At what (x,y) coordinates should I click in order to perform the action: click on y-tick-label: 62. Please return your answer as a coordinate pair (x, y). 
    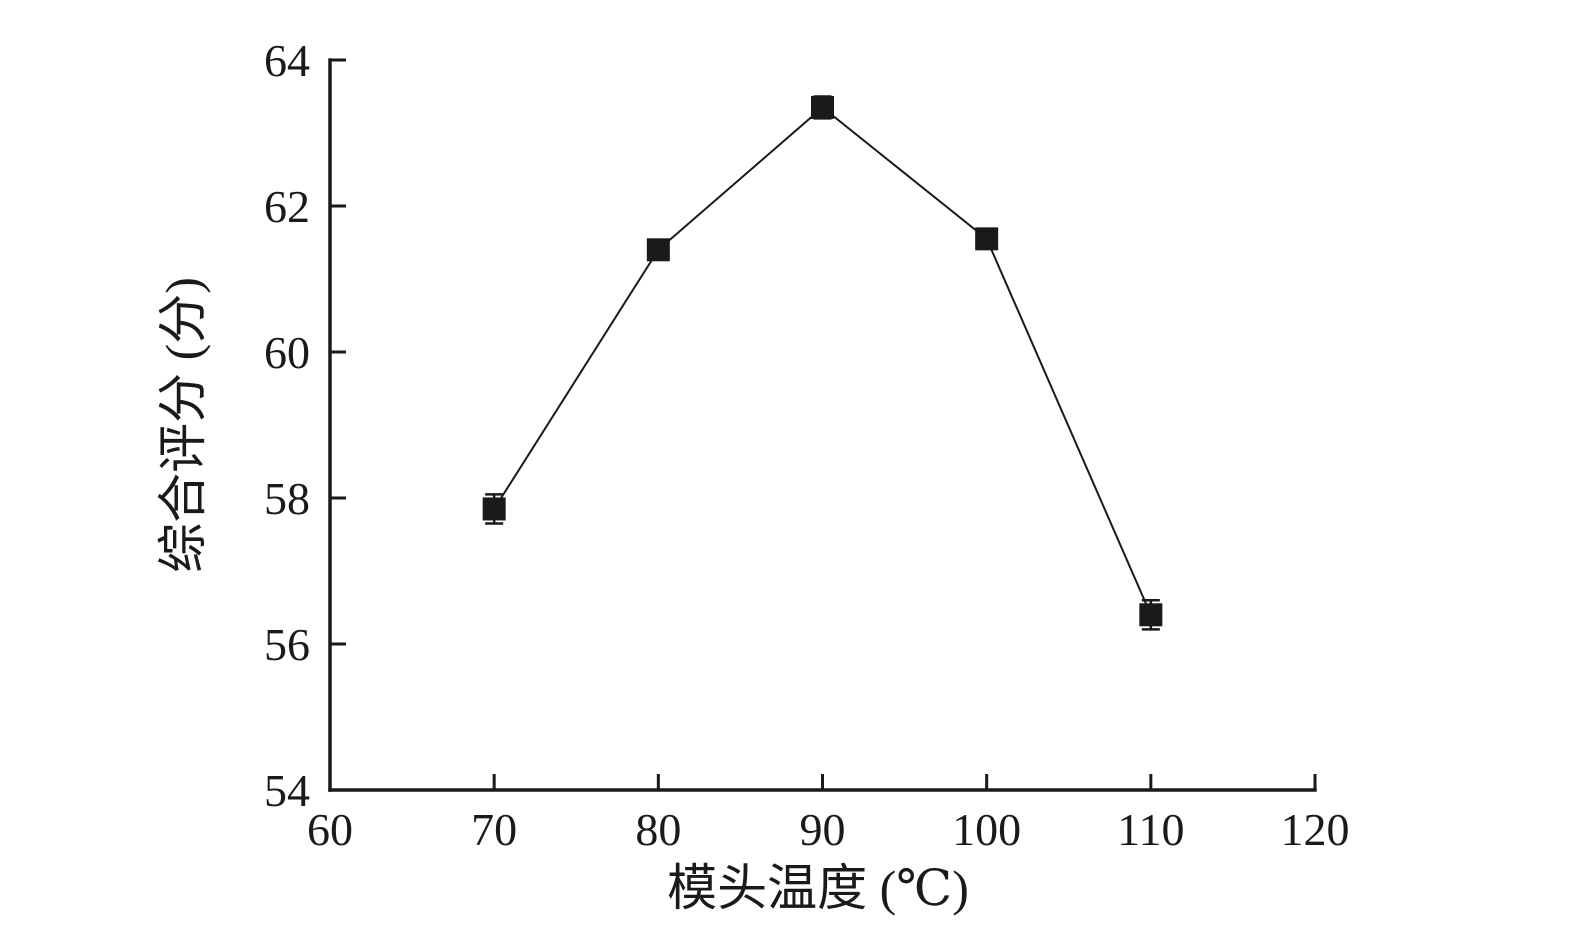
    Looking at the image, I should click on (287, 206).